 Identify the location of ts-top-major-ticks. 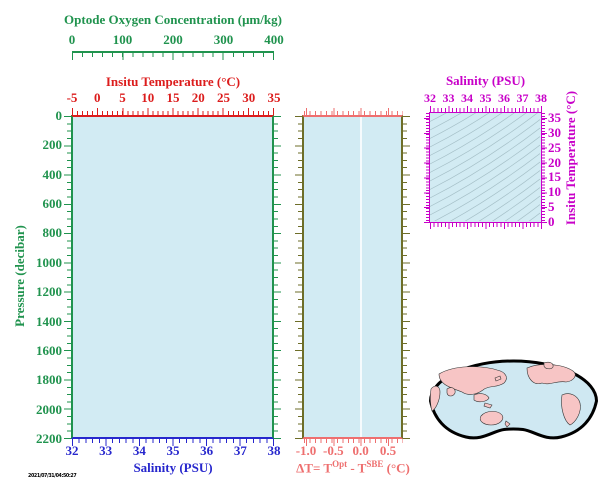
(486, 109).